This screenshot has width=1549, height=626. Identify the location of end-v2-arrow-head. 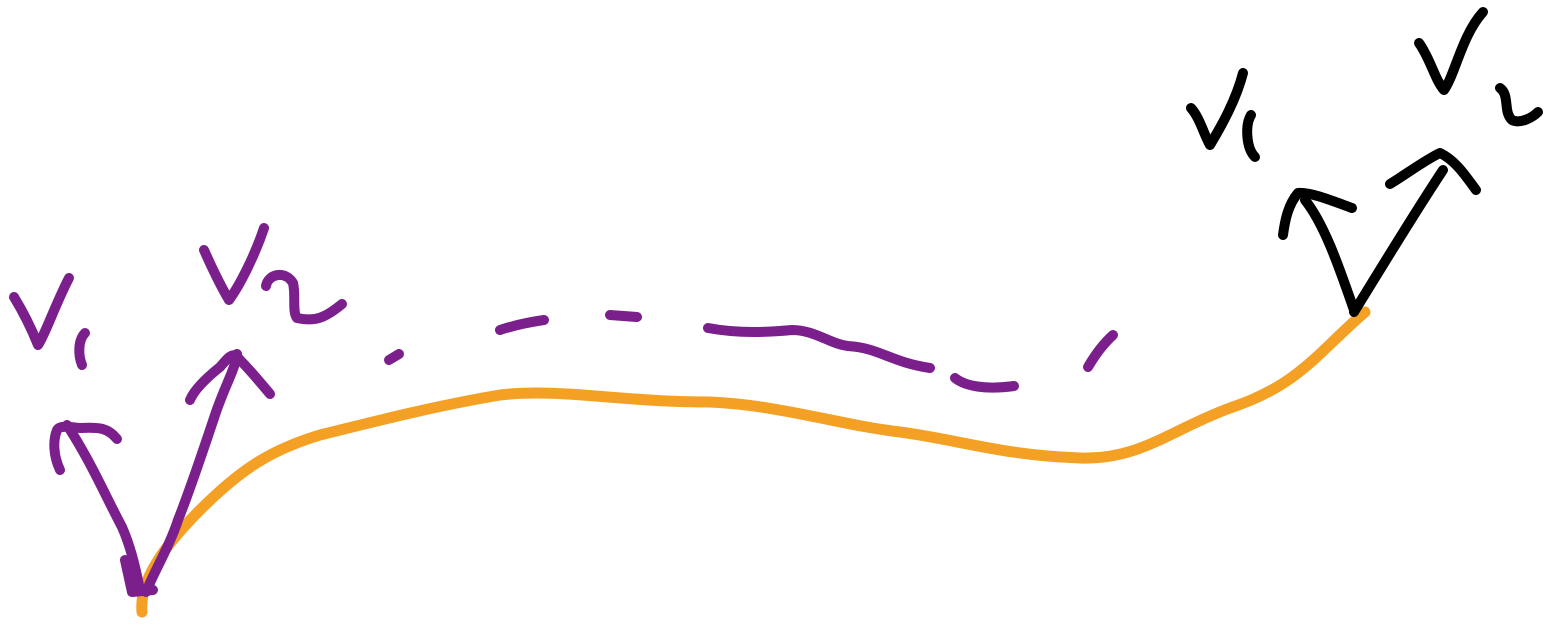
(1433, 171).